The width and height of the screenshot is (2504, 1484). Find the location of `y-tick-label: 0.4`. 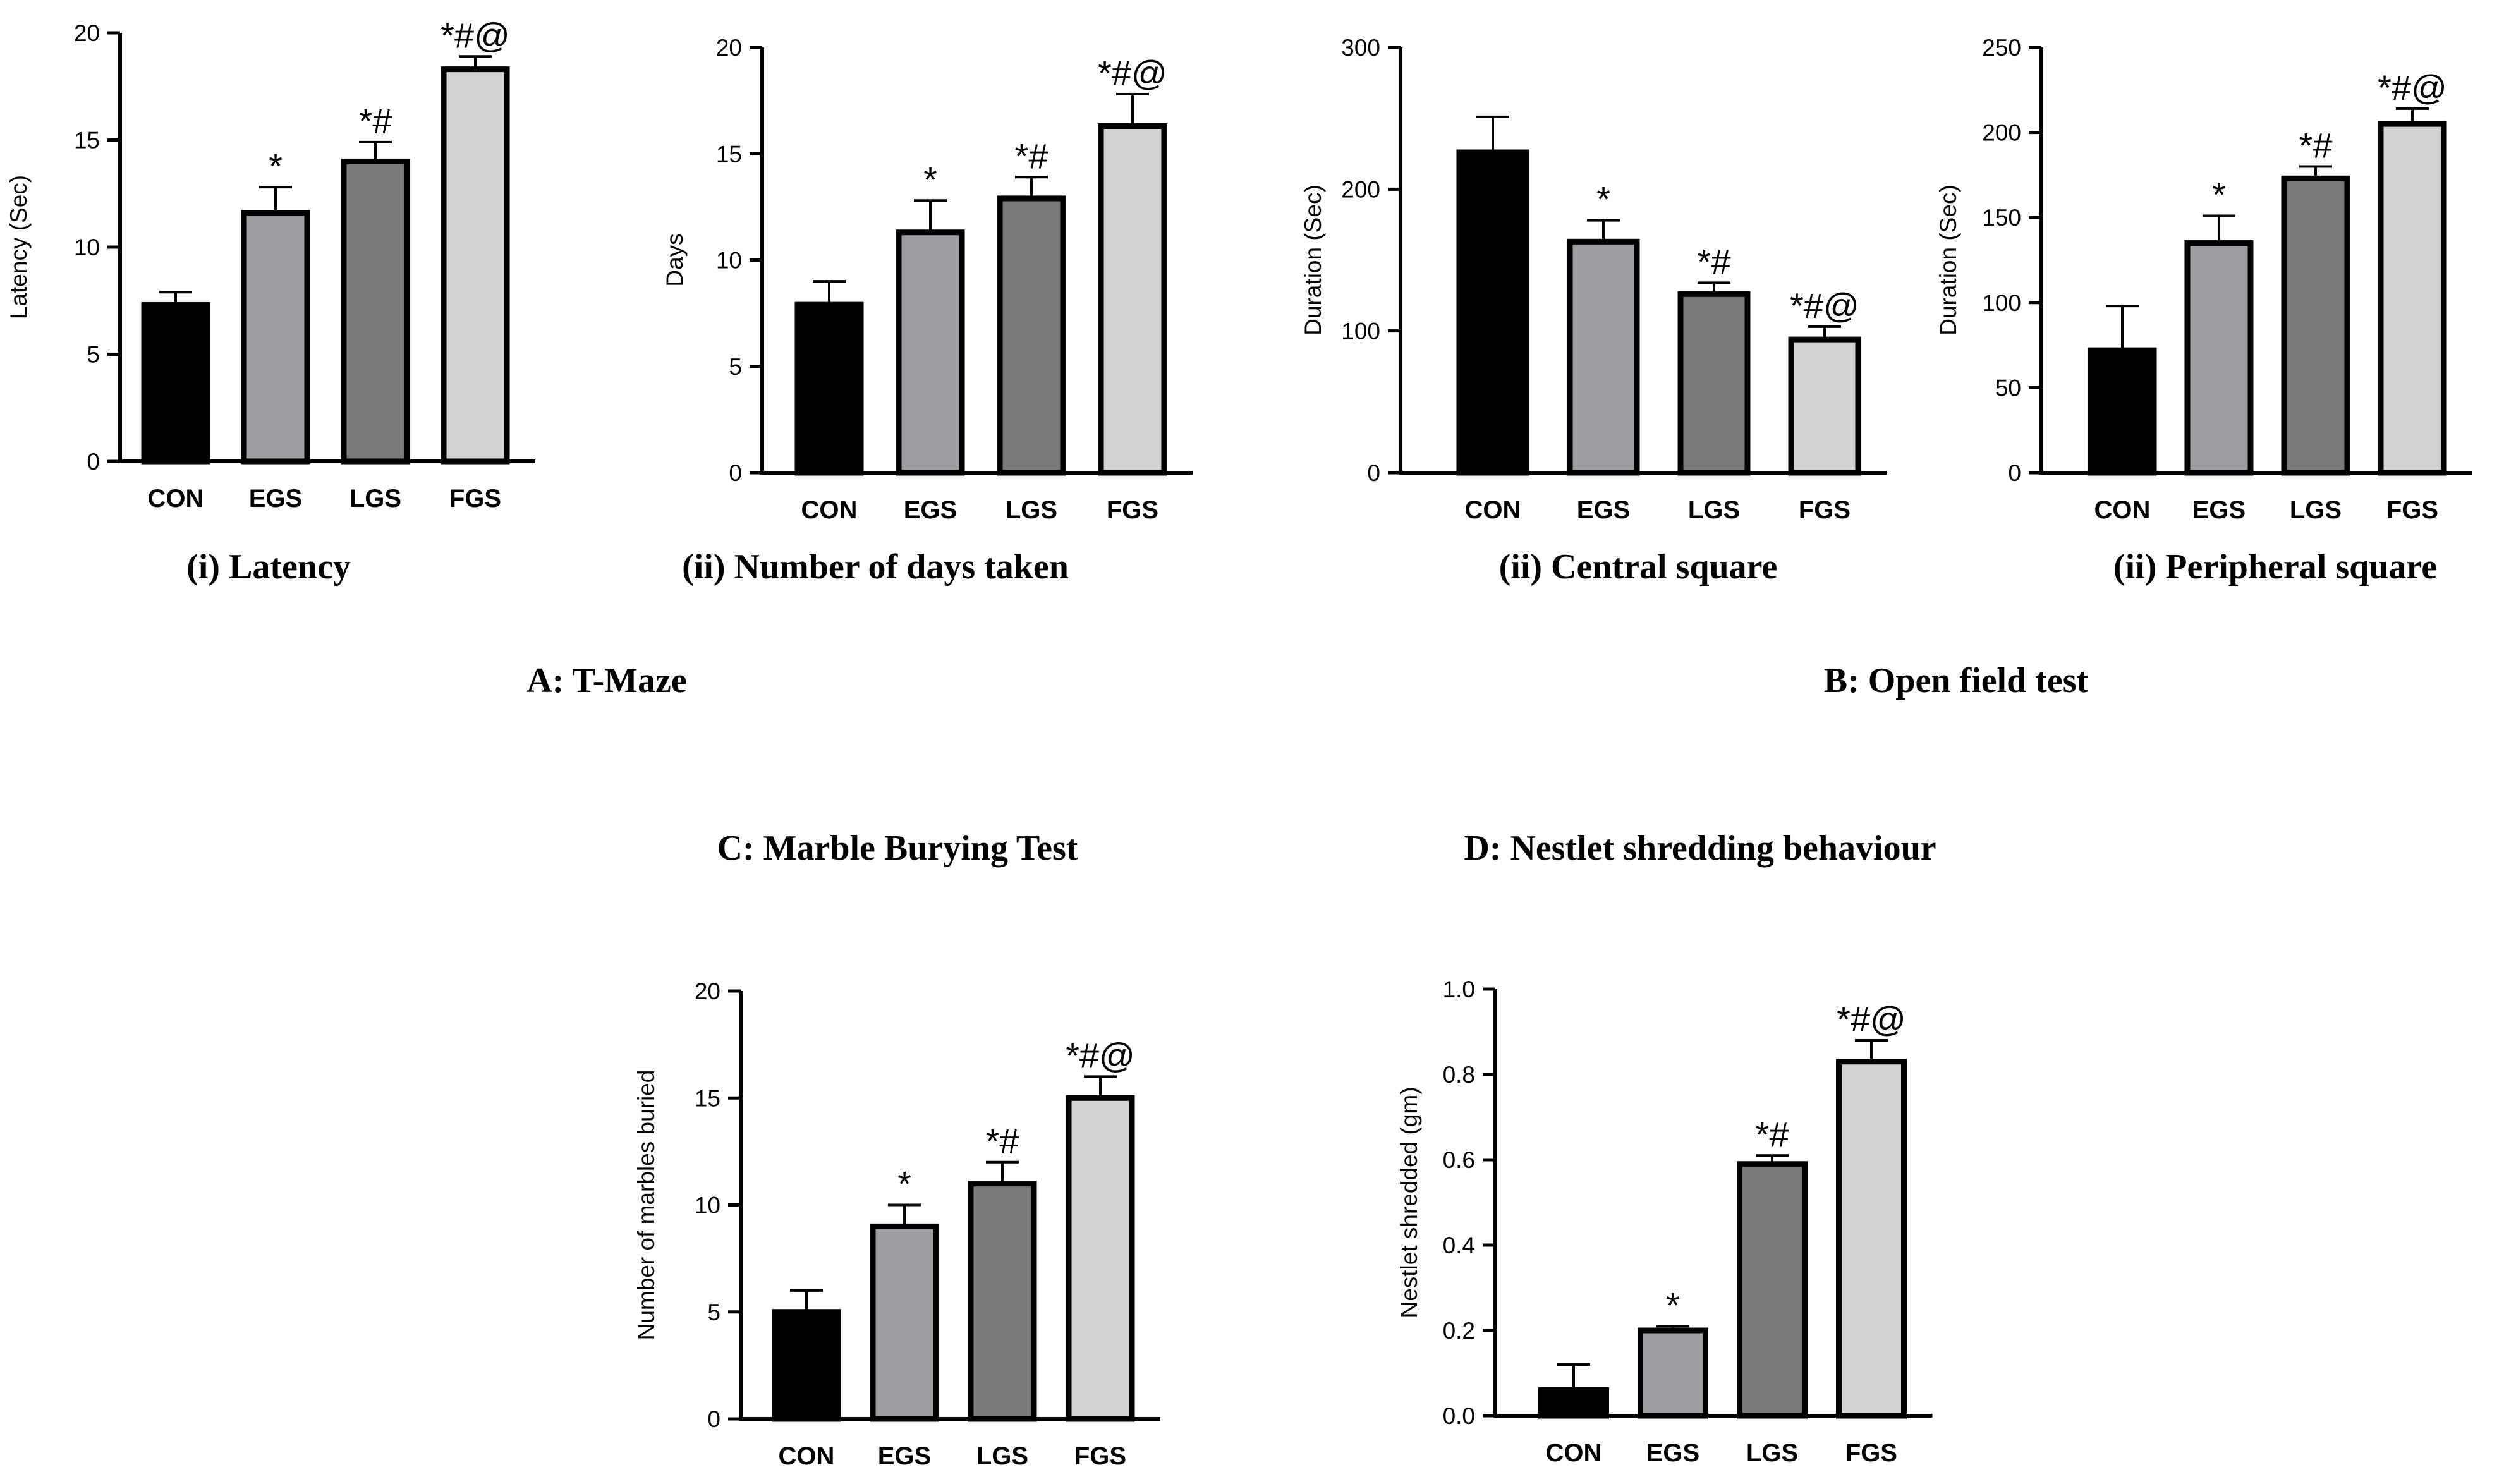

y-tick-label: 0.4 is located at coordinates (1459, 1245).